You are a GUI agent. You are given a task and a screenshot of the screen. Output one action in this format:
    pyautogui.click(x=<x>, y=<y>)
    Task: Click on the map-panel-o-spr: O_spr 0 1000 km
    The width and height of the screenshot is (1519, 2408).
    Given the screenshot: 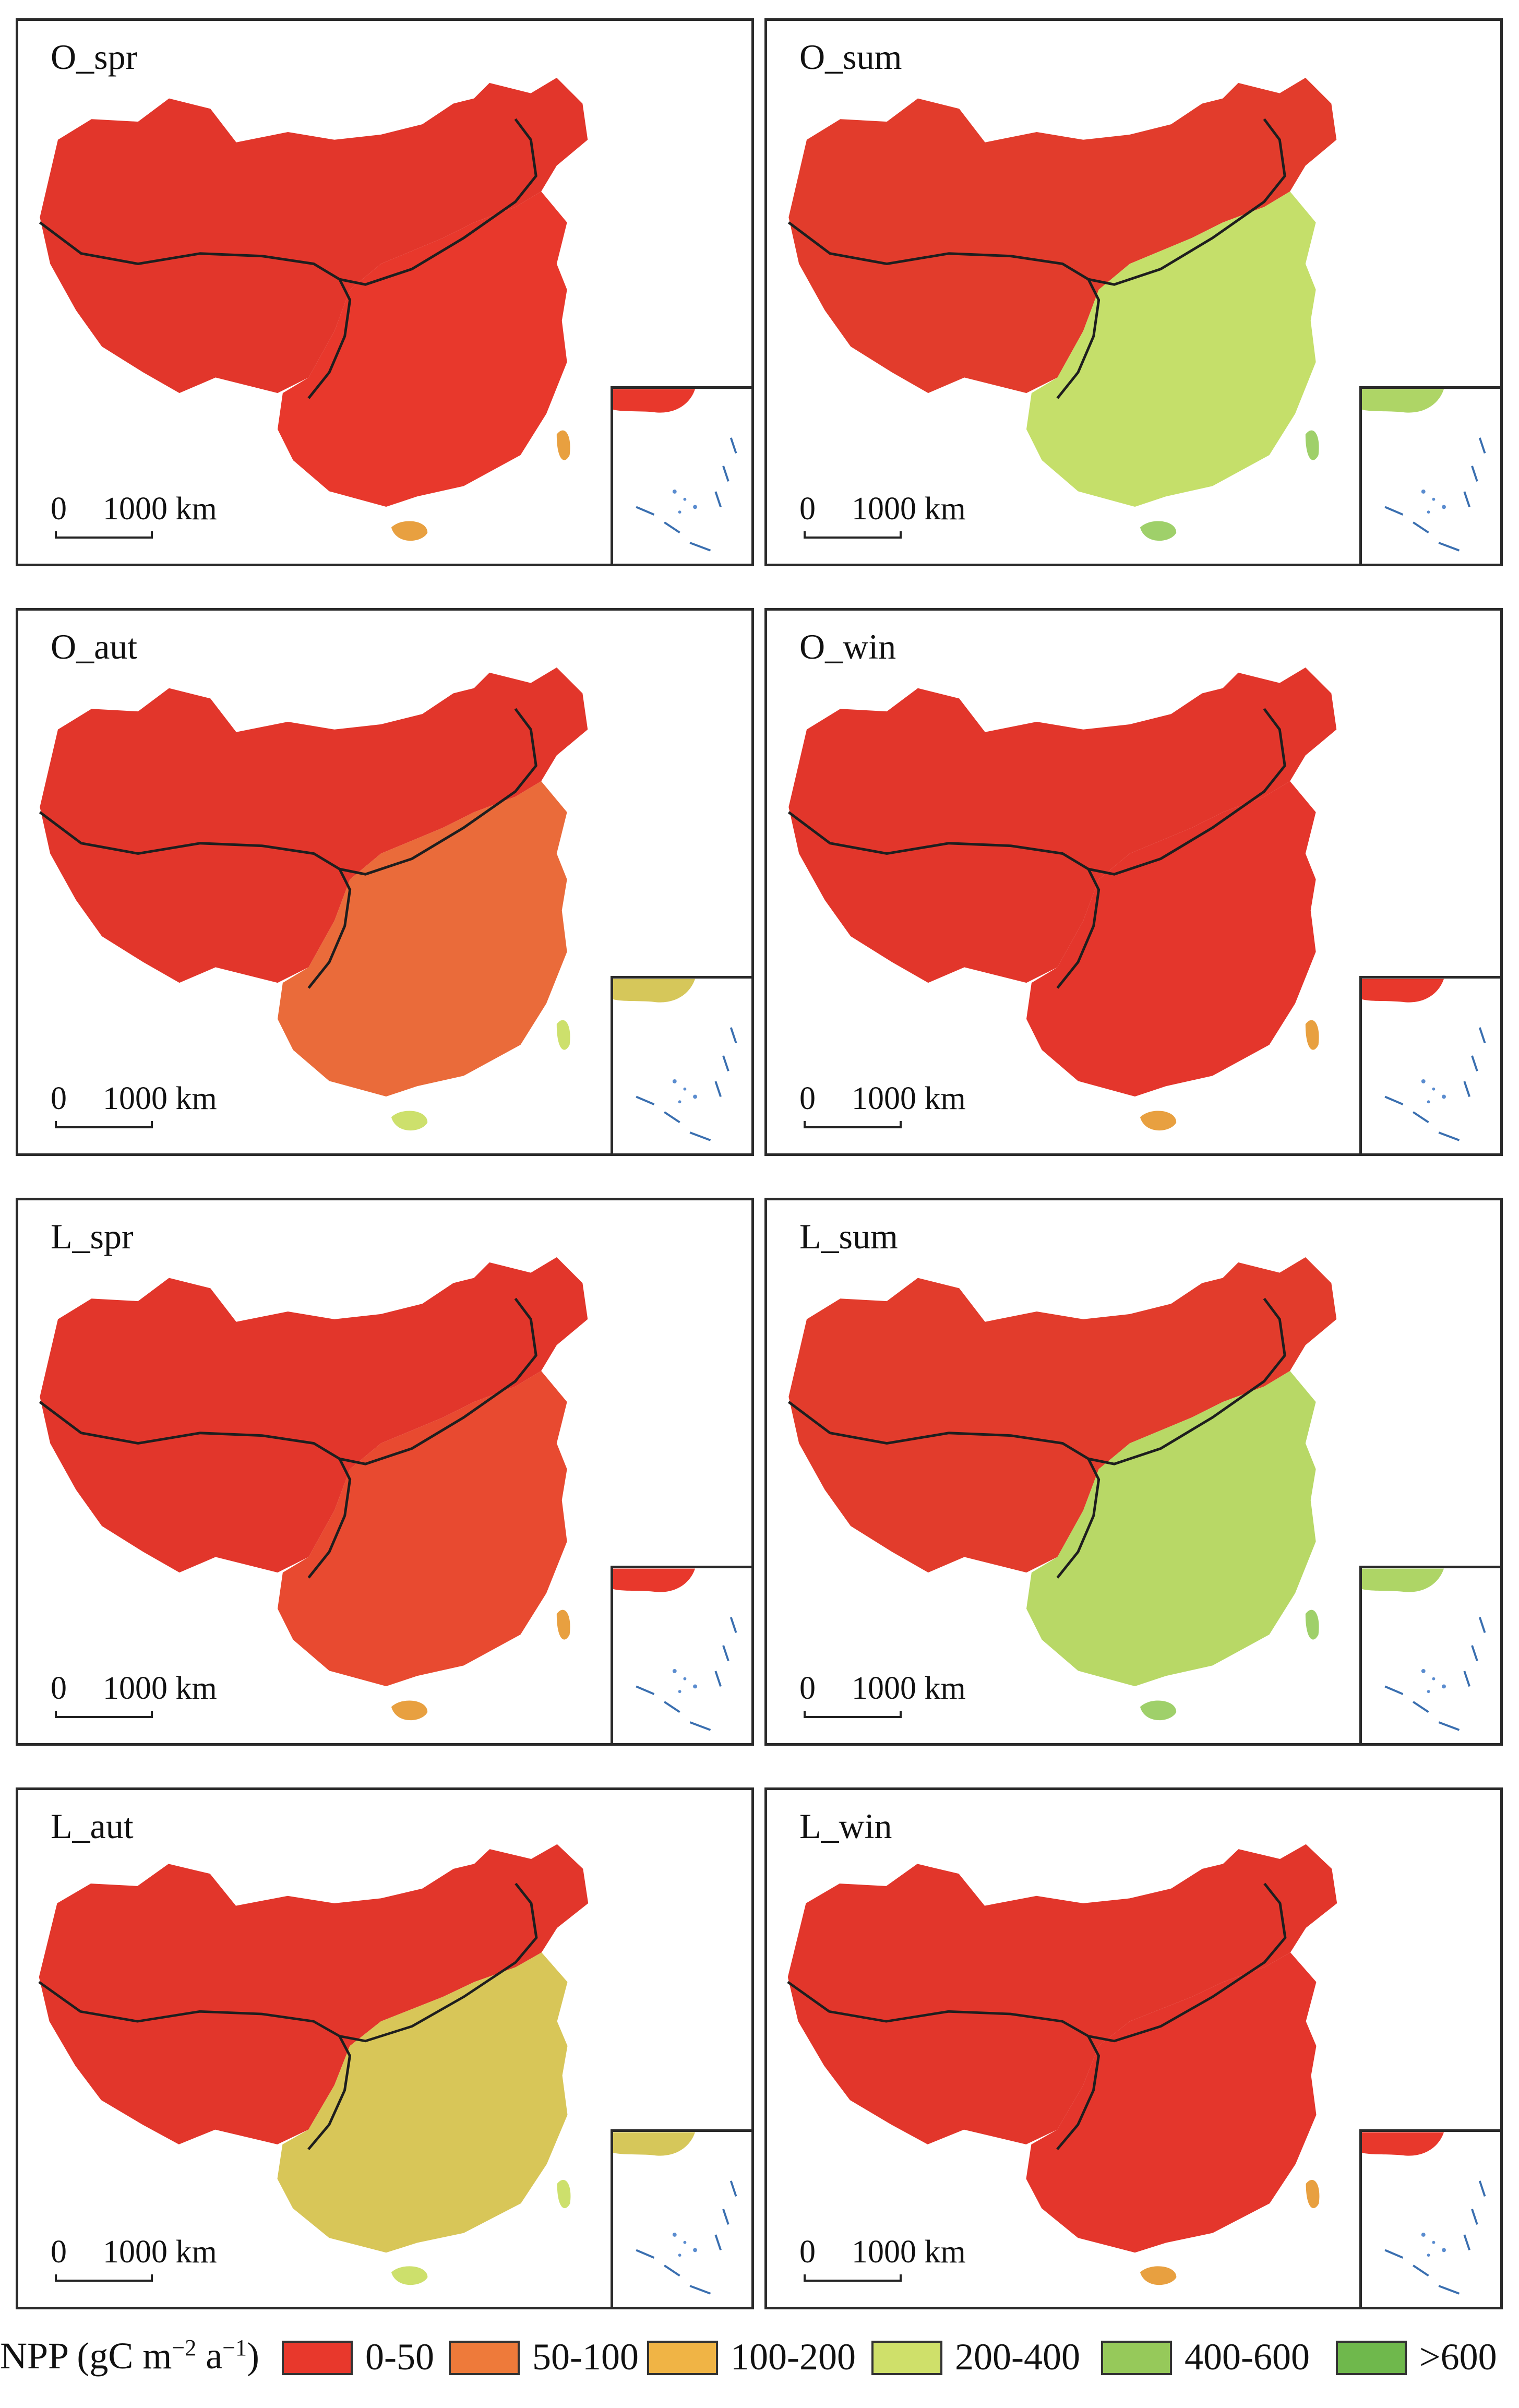 What is the action you would take?
    pyautogui.click(x=385, y=292)
    